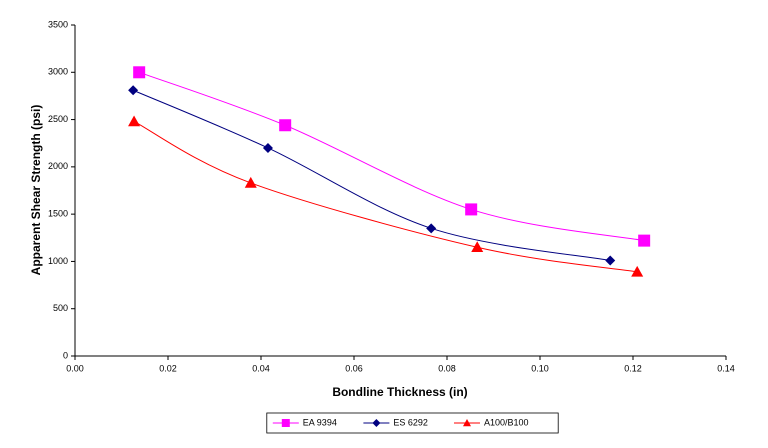  Describe the element at coordinates (399, 392) in the screenshot. I see `x-axis-title: Bondline Thickness (in)` at that location.